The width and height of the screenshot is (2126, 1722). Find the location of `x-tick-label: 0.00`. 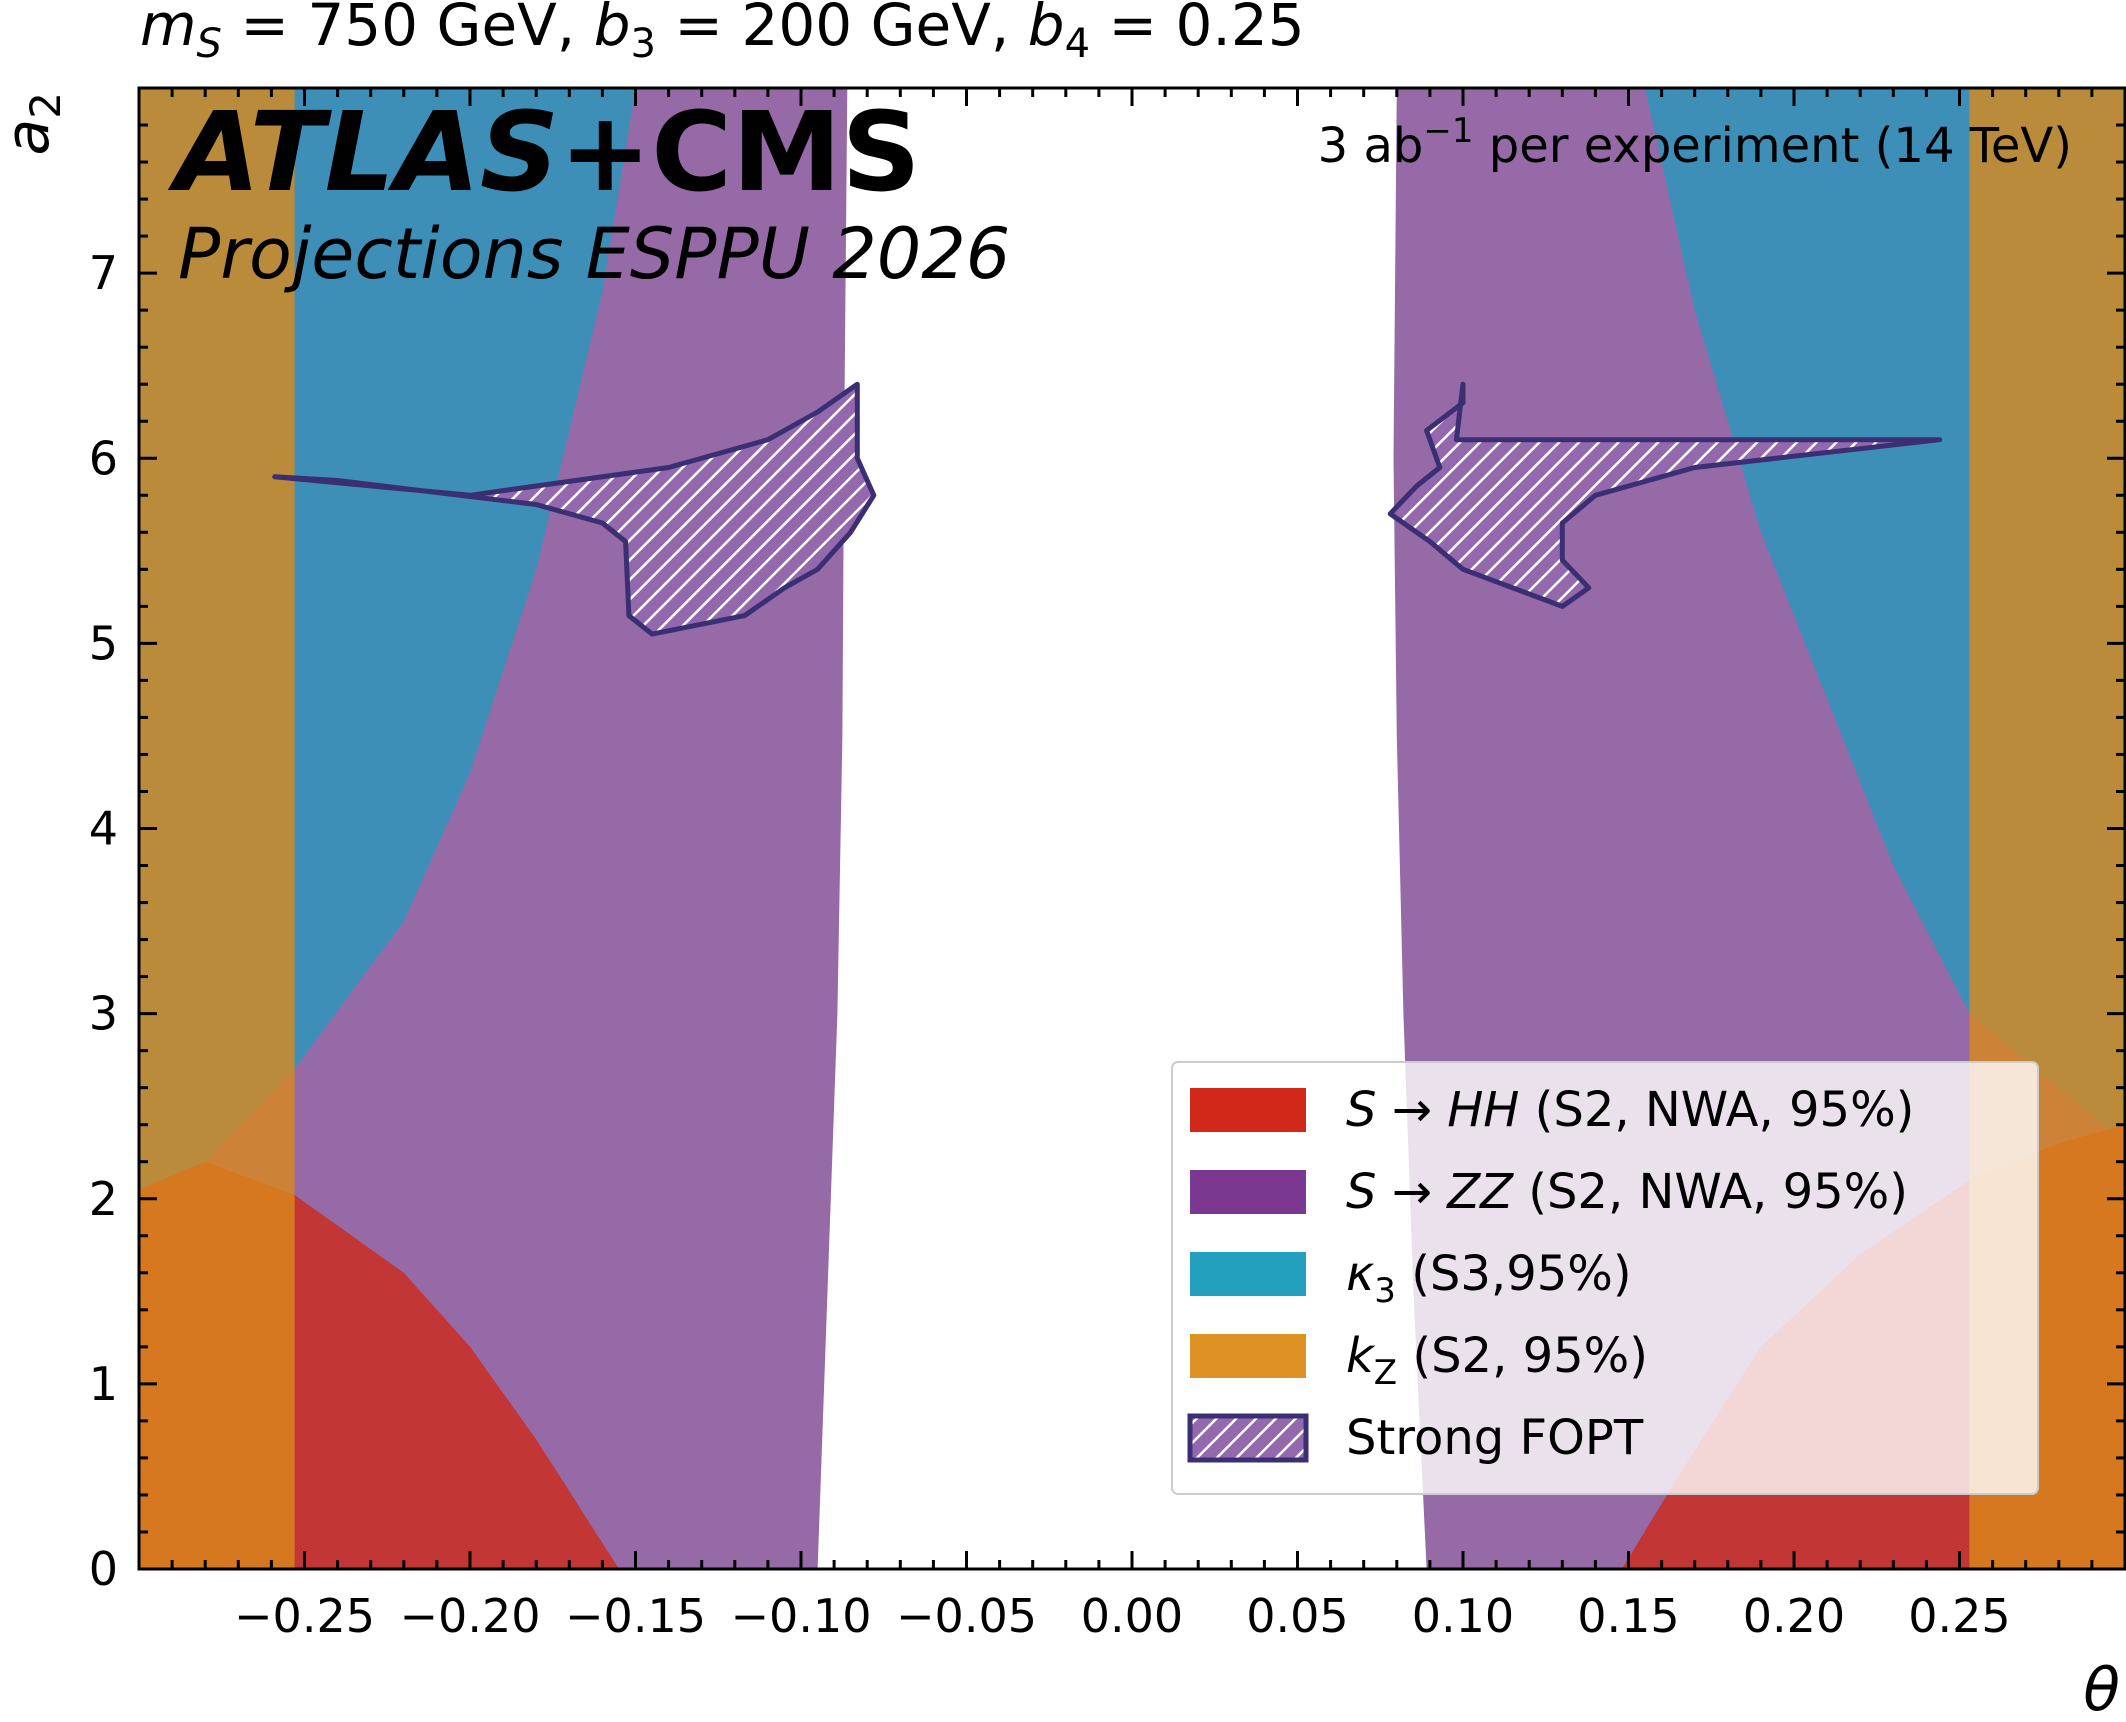

x-tick-label: 0.00 is located at coordinates (1132, 1616).